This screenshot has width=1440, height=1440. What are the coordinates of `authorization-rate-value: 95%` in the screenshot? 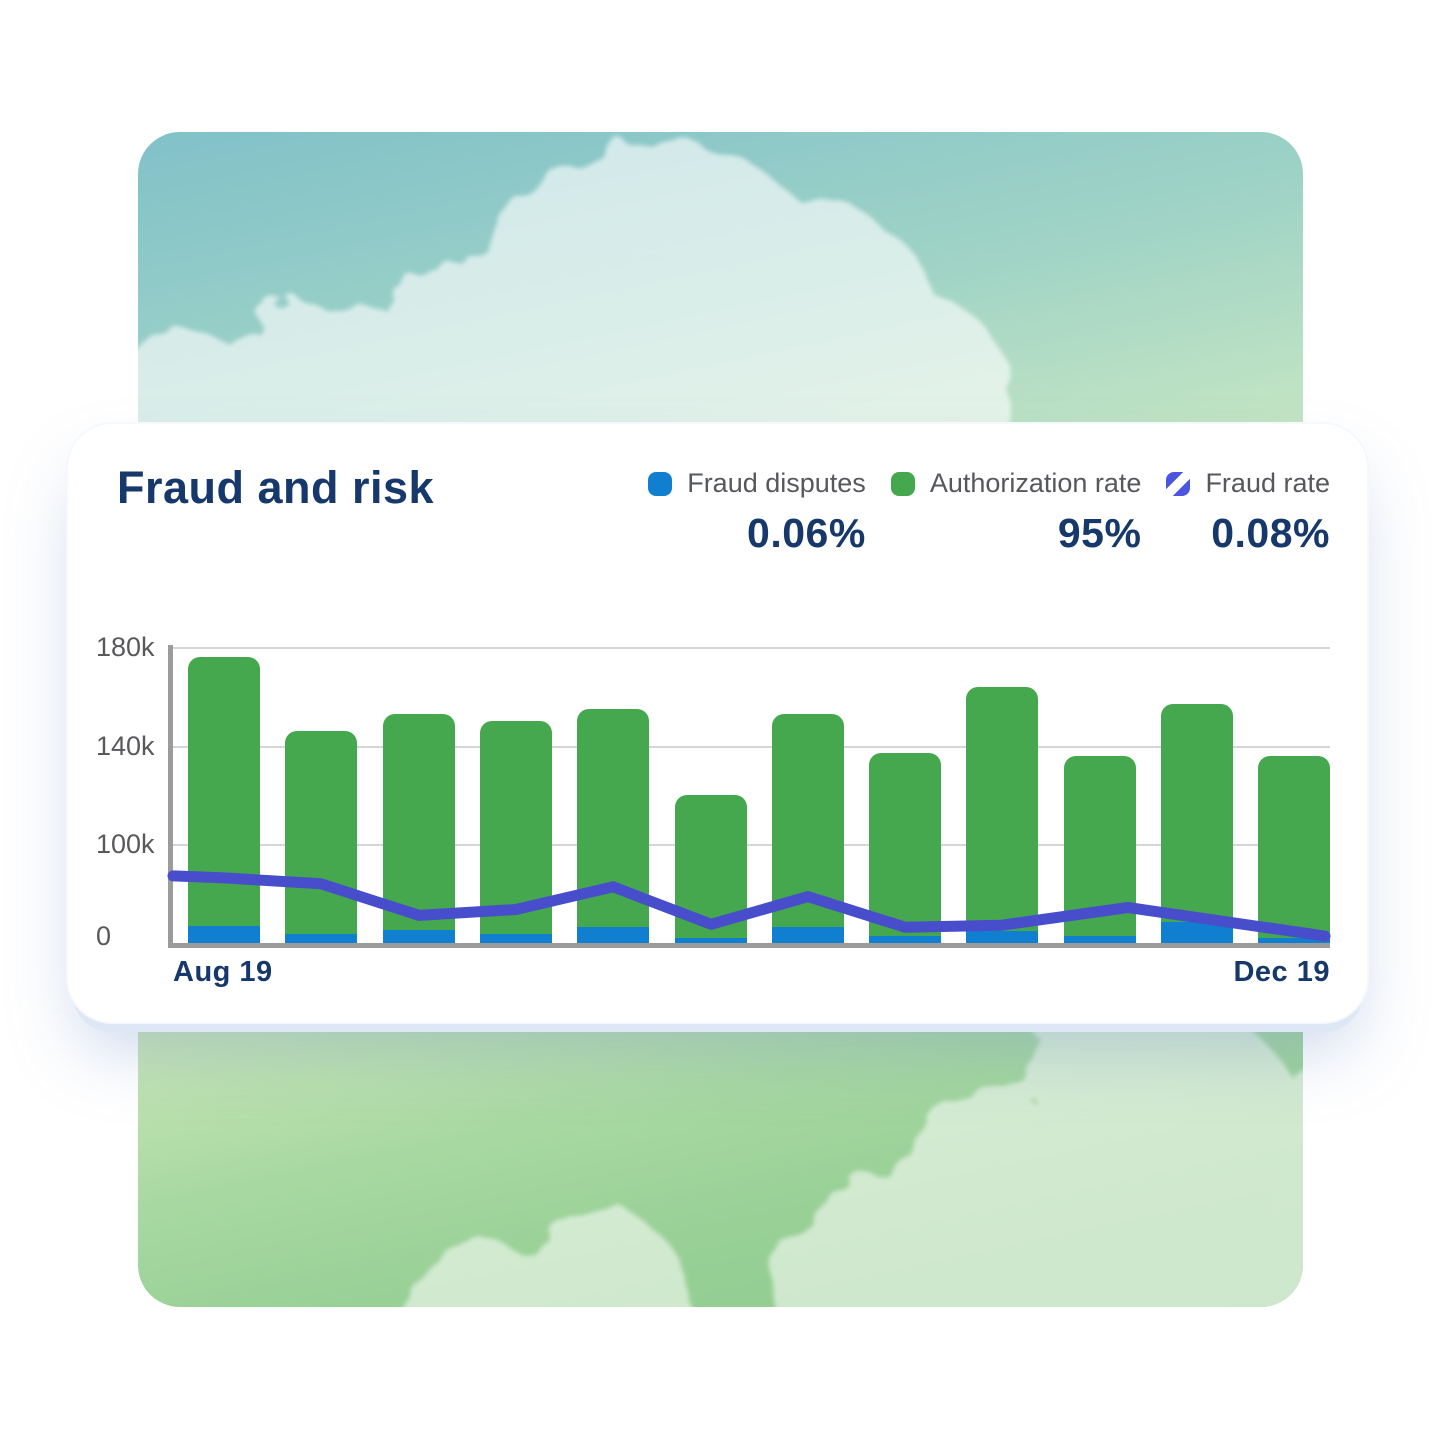 It's located at (1099, 533).